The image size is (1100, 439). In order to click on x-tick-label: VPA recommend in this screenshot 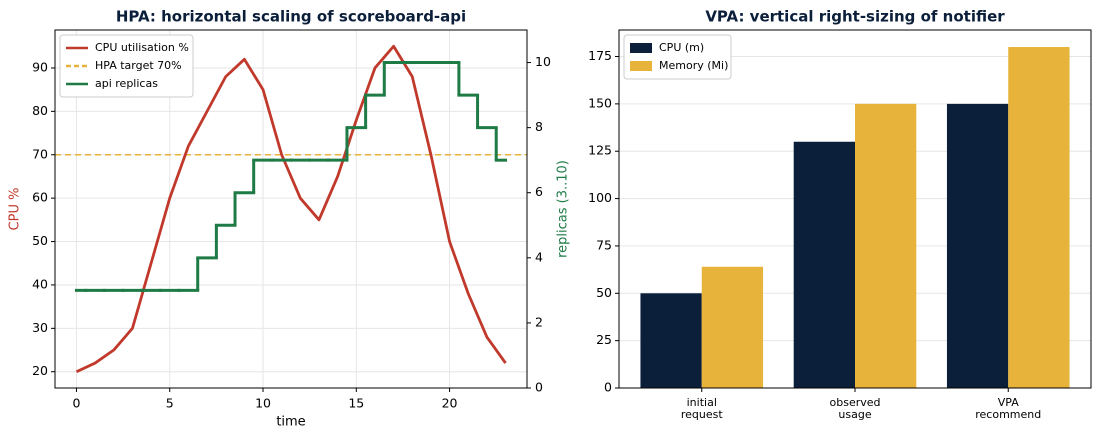, I will do `click(1008, 408)`.